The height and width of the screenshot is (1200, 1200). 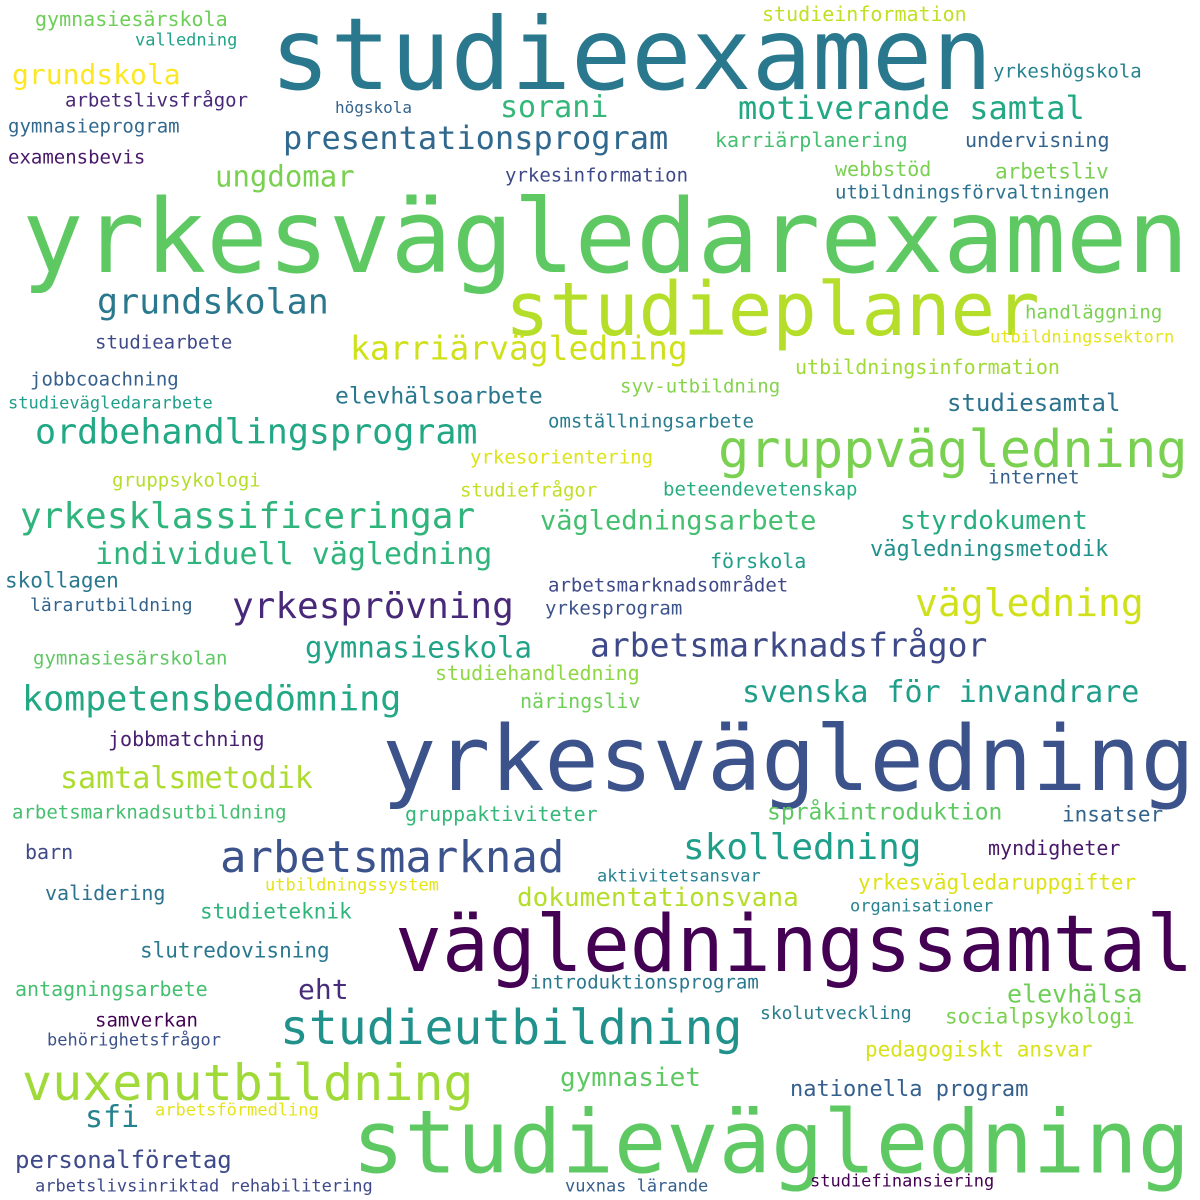 I want to click on word: ungdomar, so click(x=285, y=176).